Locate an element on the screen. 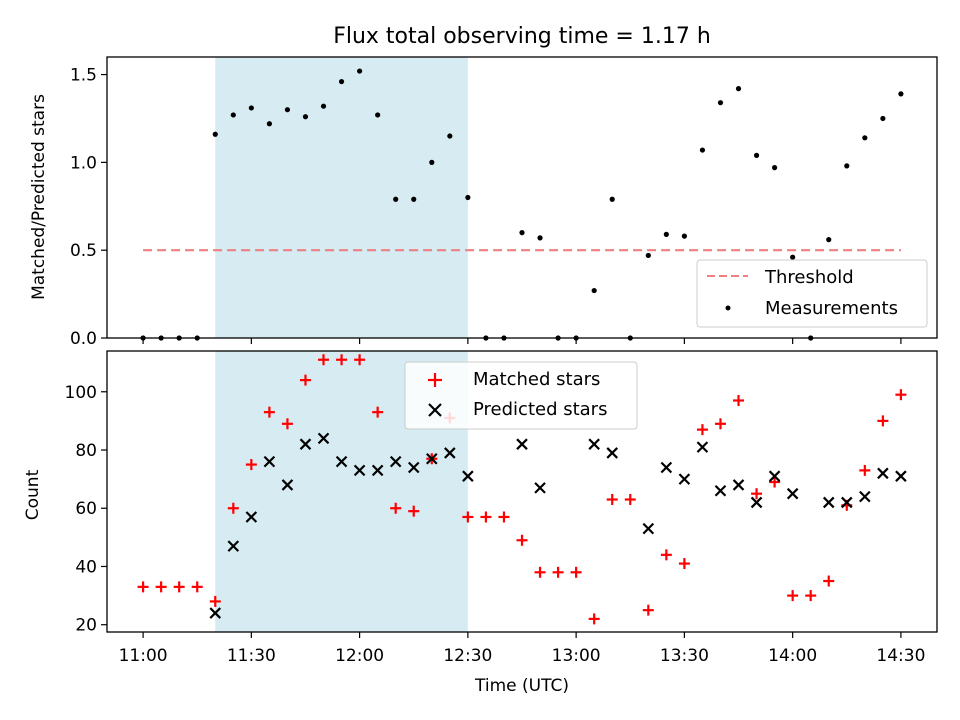 The width and height of the screenshot is (960, 720). y-tick-label: 80 is located at coordinates (86, 451).